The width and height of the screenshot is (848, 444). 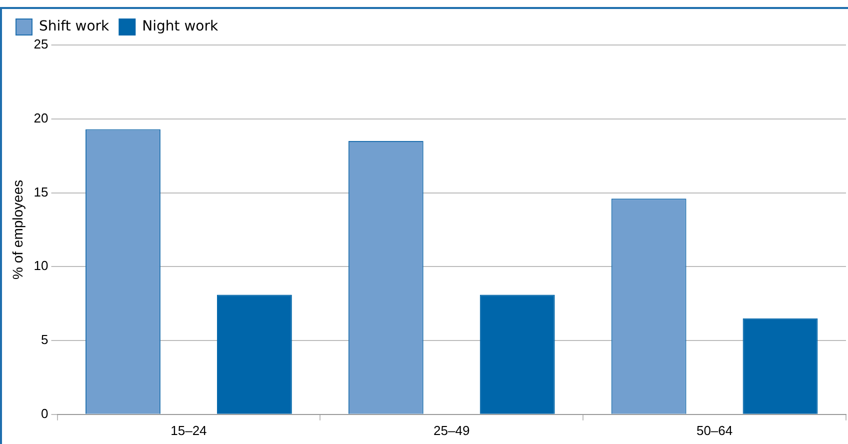 What do you see at coordinates (41, 192) in the screenshot?
I see `y-tick-label: 15` at bounding box center [41, 192].